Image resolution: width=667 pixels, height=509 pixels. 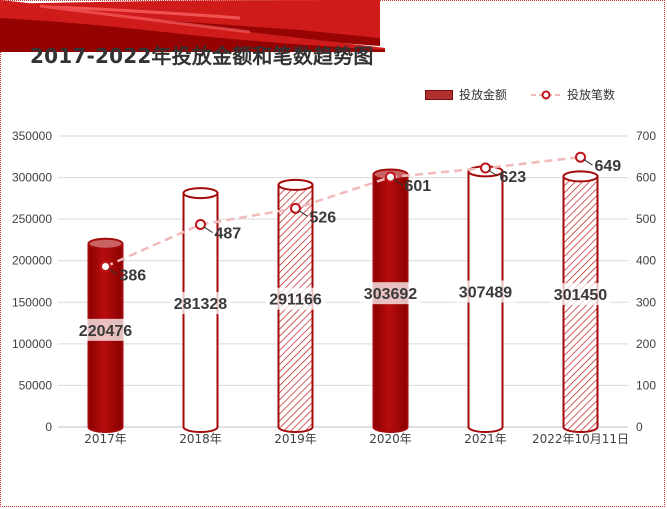 What do you see at coordinates (646, 136) in the screenshot?
I see `y-right-tick-label: 700` at bounding box center [646, 136].